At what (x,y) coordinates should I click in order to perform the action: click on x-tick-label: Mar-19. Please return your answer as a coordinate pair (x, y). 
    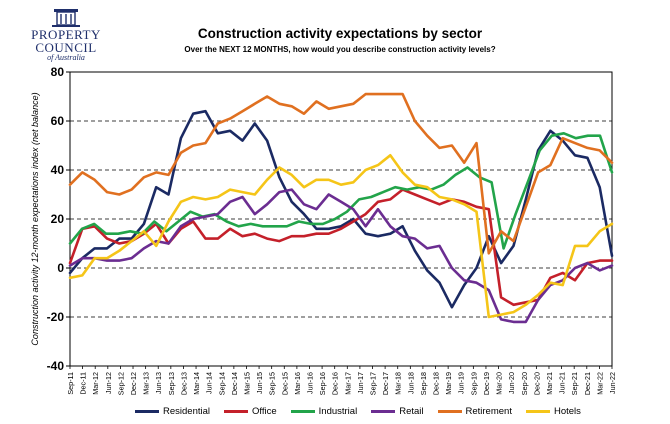
    Looking at the image, I should click on (448, 383).